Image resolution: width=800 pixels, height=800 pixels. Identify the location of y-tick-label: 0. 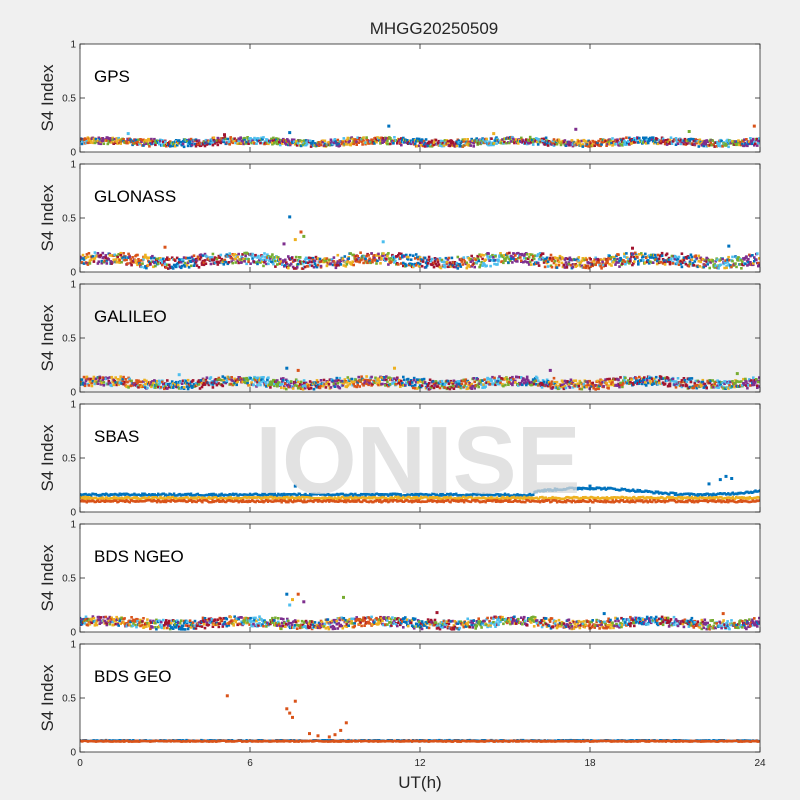
(73, 393).